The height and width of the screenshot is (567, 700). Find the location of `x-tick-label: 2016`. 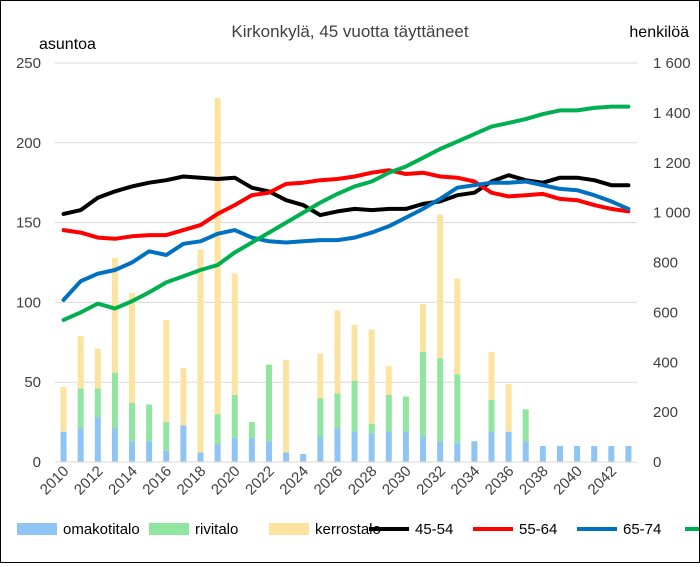

x-tick-label: 2016 is located at coordinates (157, 481).